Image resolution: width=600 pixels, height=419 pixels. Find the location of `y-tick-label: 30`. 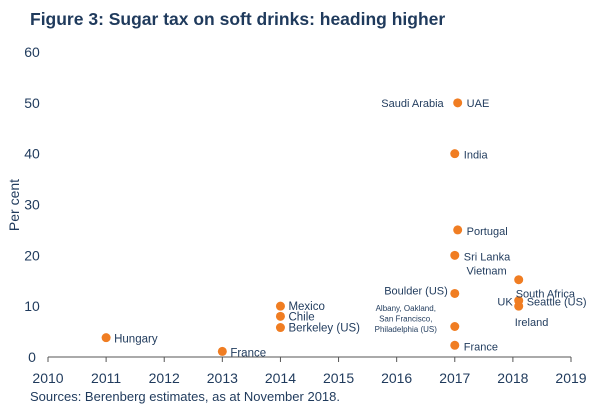

y-tick-label: 30 is located at coordinates (32, 205).